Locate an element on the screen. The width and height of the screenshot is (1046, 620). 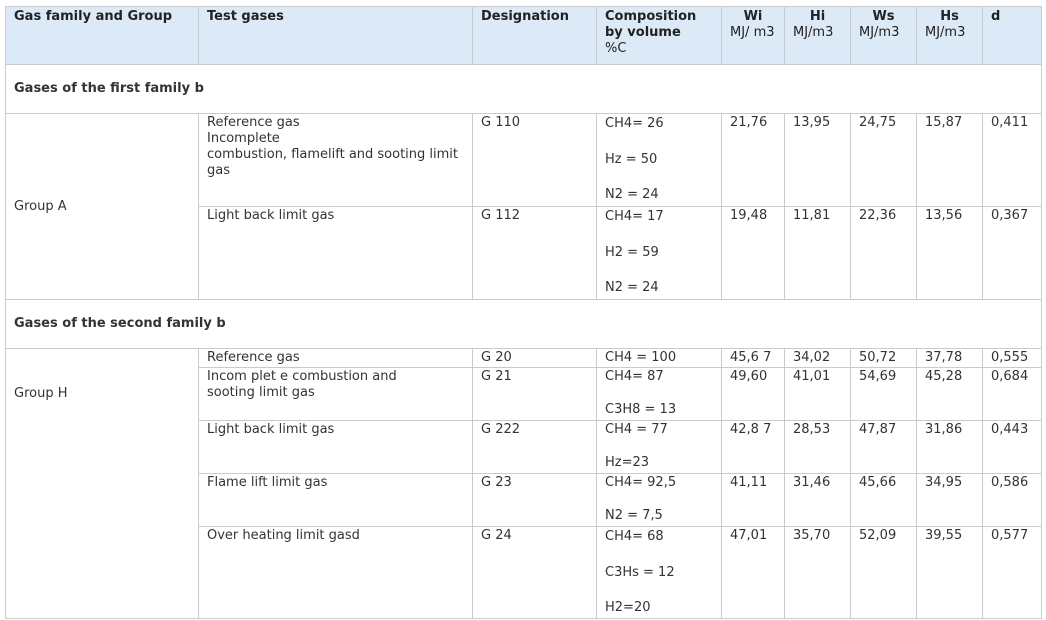
composition-cell: CH4= 87 C3H8 = 13 is located at coordinates (659, 394).